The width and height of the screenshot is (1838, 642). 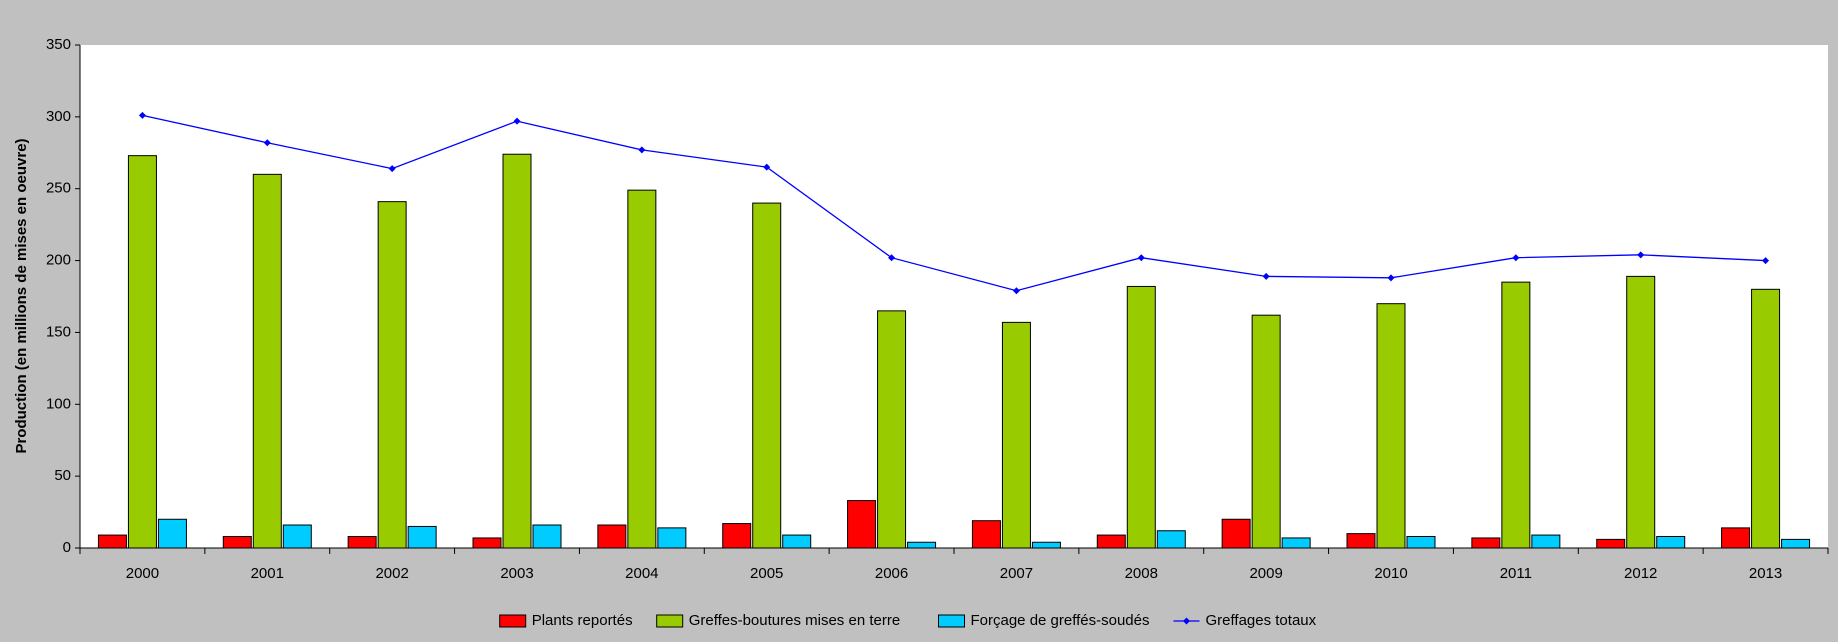 I want to click on y-tick-label: 200, so click(x=58, y=260).